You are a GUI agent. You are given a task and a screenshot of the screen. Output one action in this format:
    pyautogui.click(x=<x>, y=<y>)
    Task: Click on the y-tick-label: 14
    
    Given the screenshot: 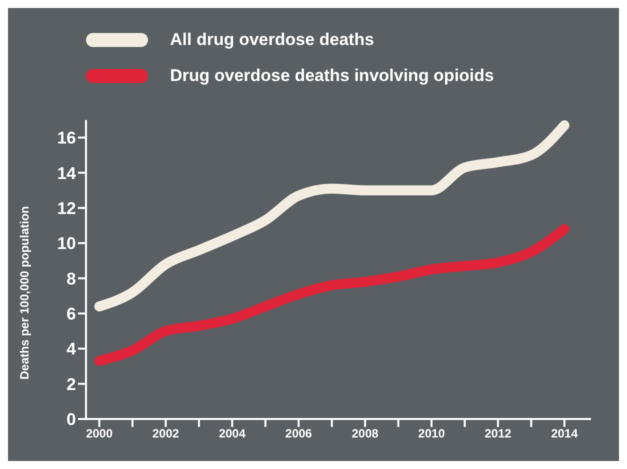 What is the action you would take?
    pyautogui.click(x=67, y=173)
    